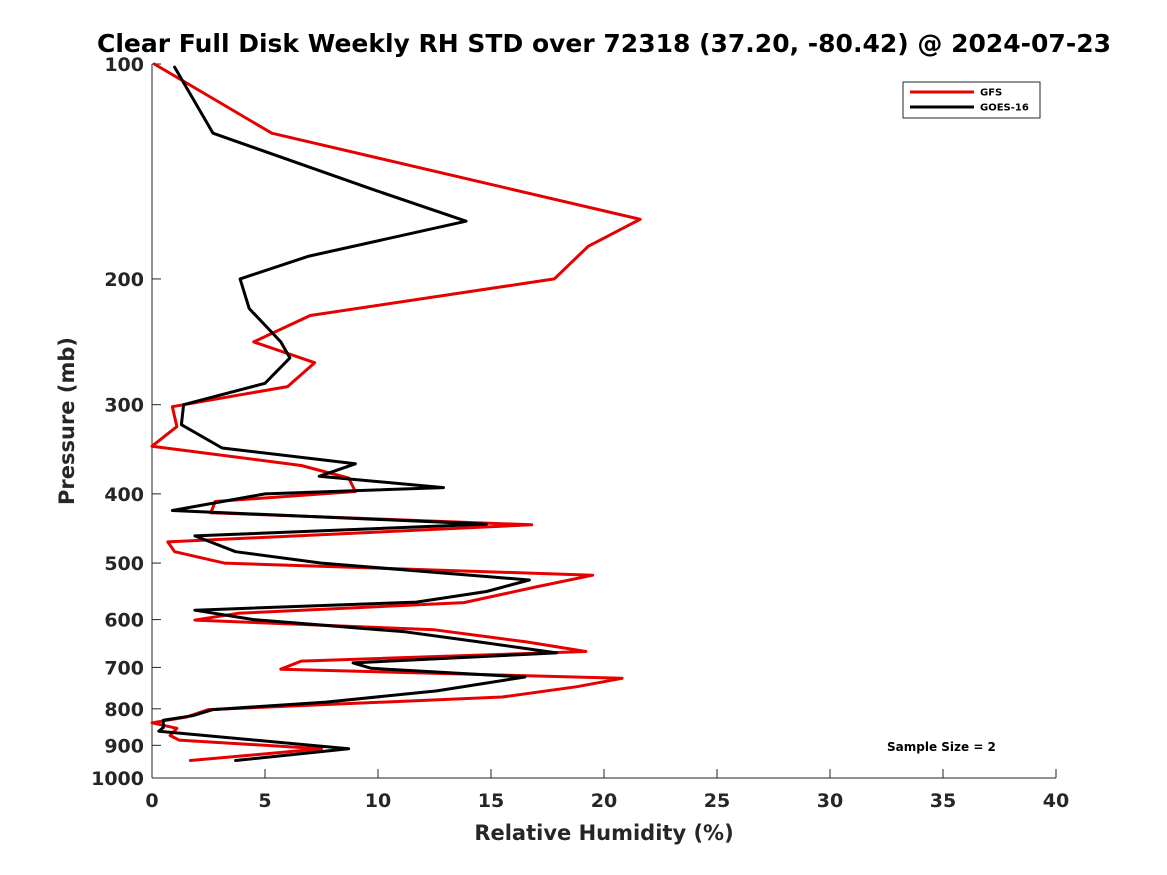 This screenshot has width=1167, height=875. I want to click on x-tick-label: 15, so click(491, 801).